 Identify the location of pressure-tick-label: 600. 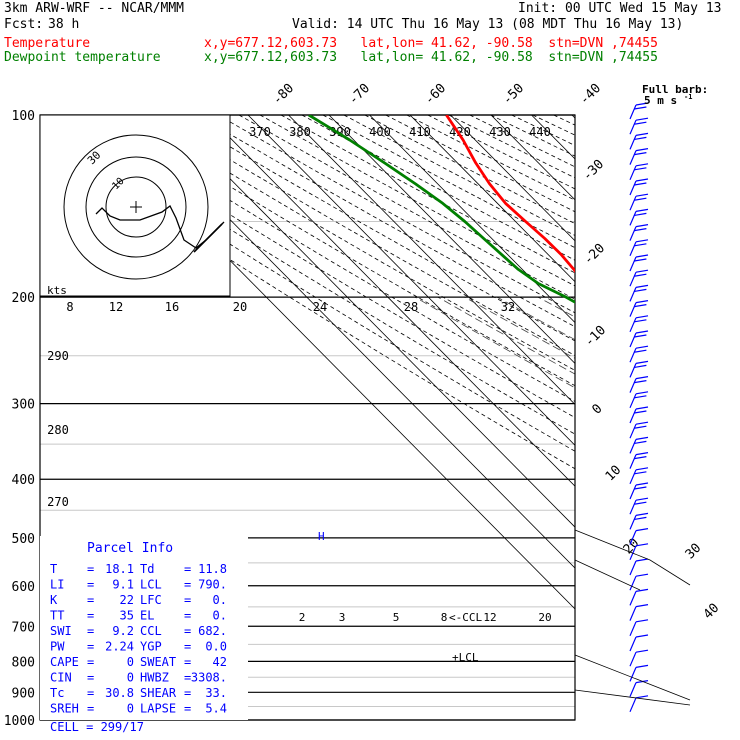
(23, 587).